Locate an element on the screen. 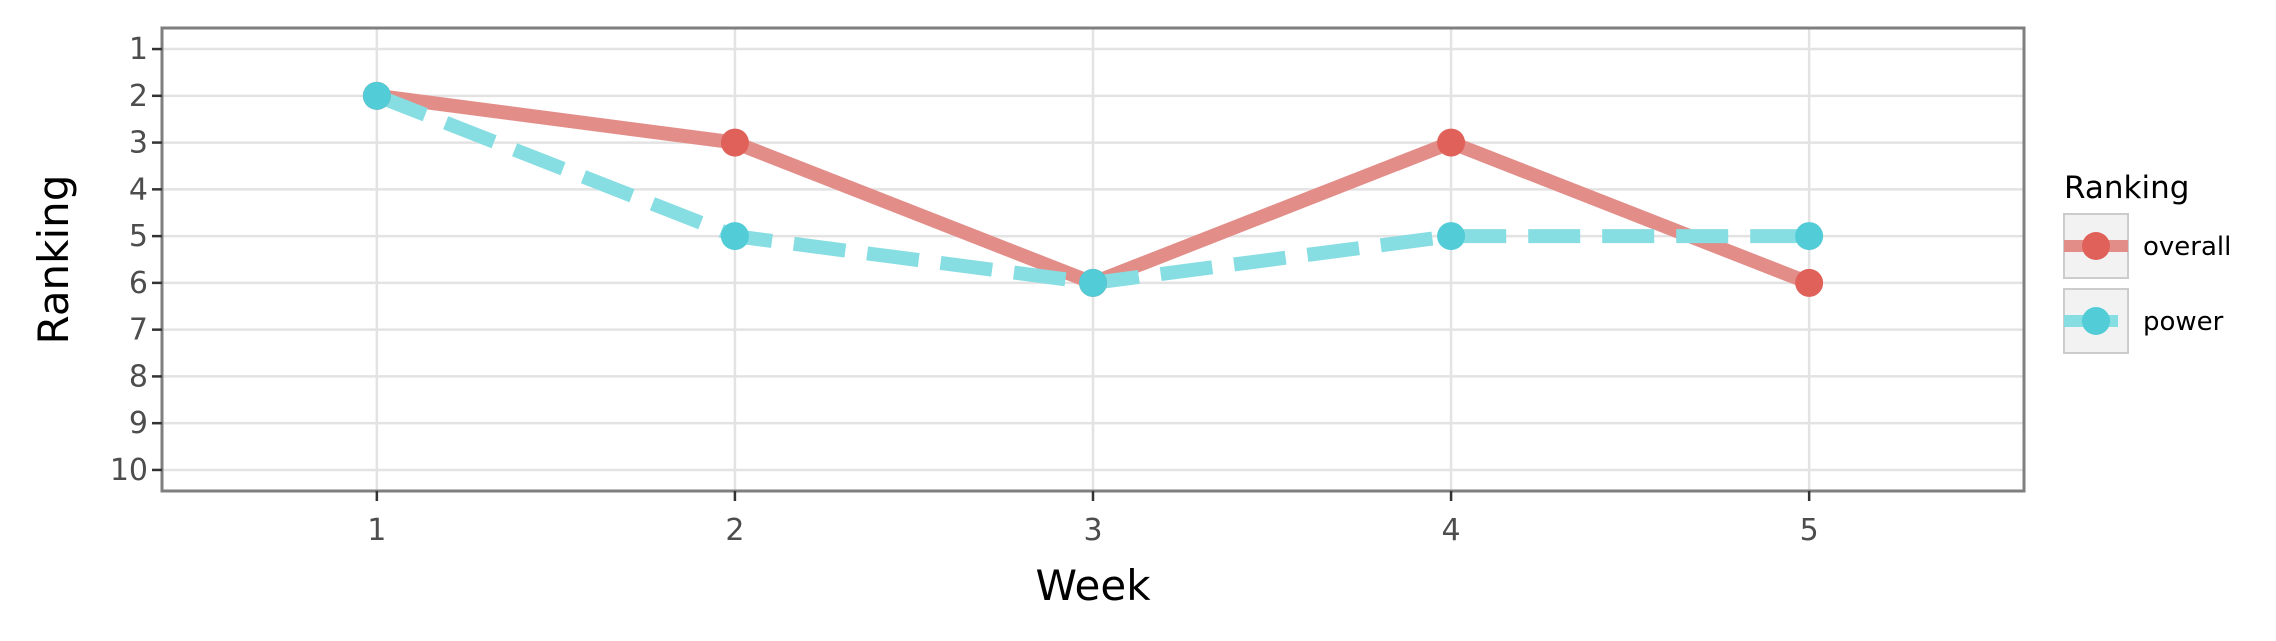 Image resolution: width=2276 pixels, height=641 pixels. legend-label-power: power is located at coordinates (2183, 322).